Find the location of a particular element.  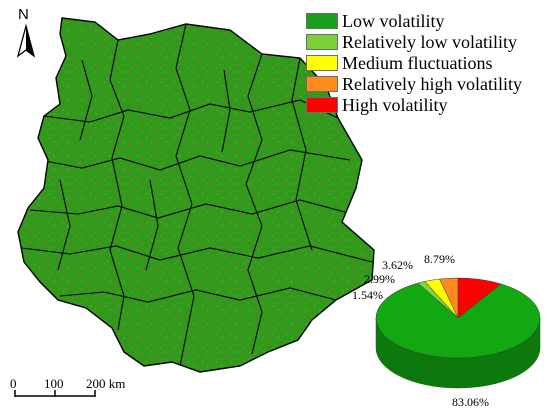

legend-item-relatively-high: Relatively high volatility is located at coordinates (414, 83).